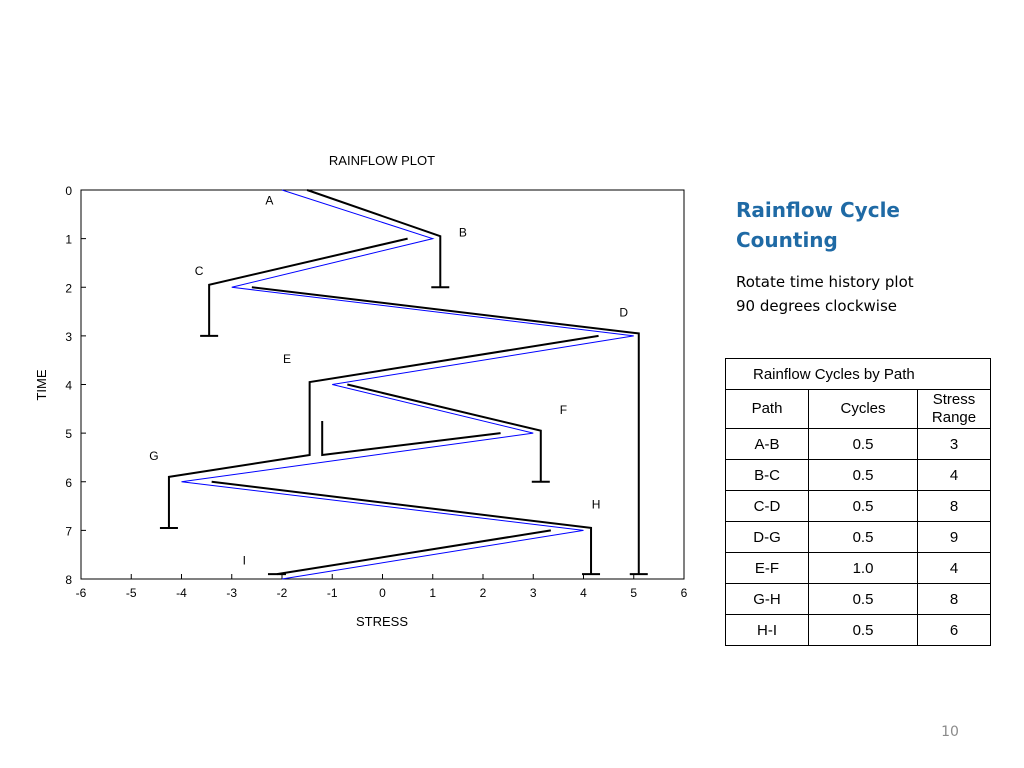 The image size is (1024, 768). I want to click on x-tick-label: 6, so click(684, 593).